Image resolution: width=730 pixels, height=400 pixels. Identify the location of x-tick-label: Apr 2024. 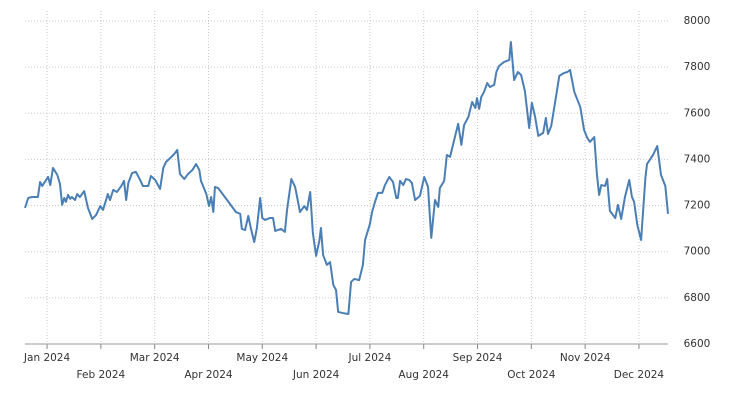
(208, 375).